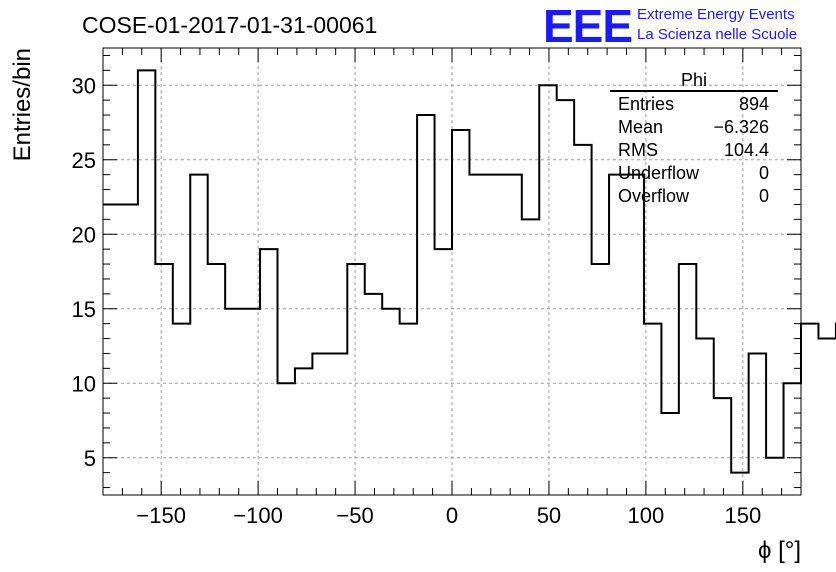 This screenshot has height=572, width=836. What do you see at coordinates (84, 272) in the screenshot?
I see `y-tick-labels: 5 10 15 20 25 30` at bounding box center [84, 272].